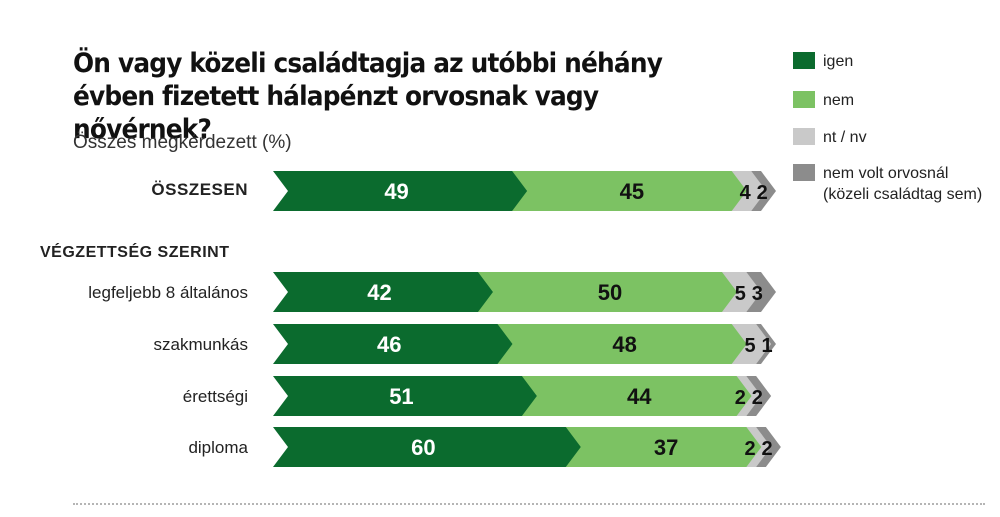 This screenshot has height=517, width=1000. I want to click on bar-8-altalanos-igen, so click(383, 292).